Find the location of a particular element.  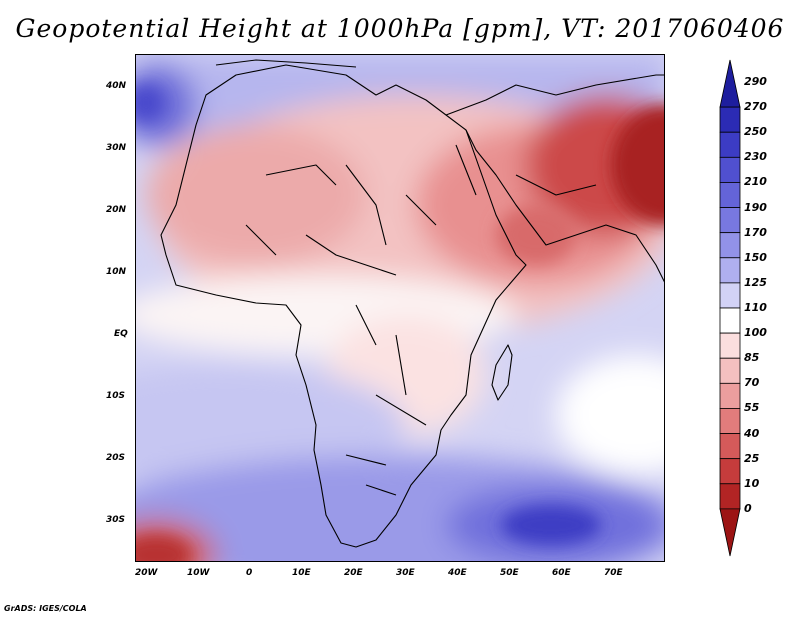

lon-label: 60E is located at coordinates (561, 573).